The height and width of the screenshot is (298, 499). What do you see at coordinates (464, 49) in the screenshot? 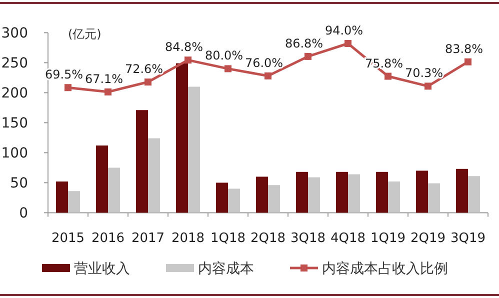
I see `data-label: 83.8%` at bounding box center [464, 49].